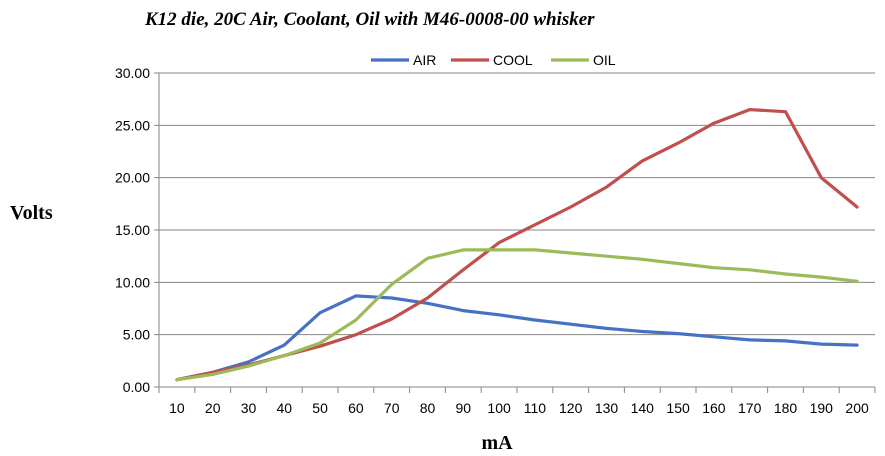 The image size is (885, 456). I want to click on x-tick-label: 40, so click(285, 408).